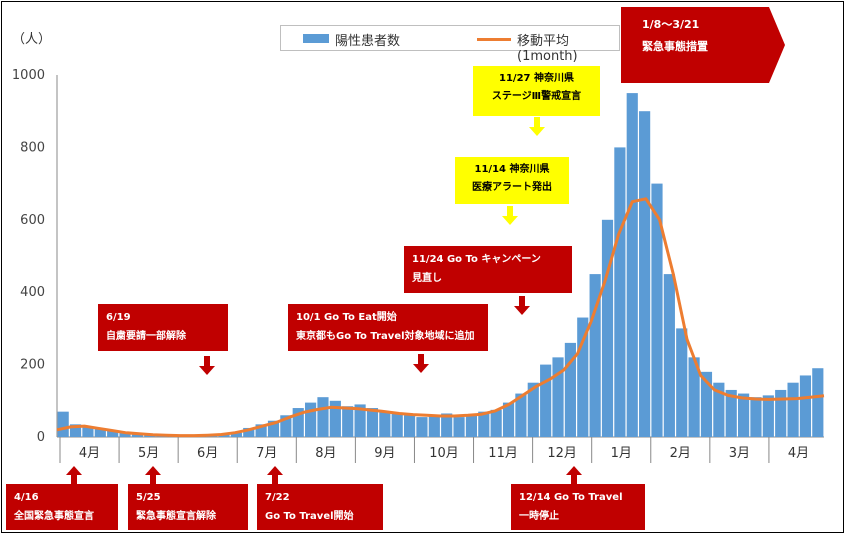  Describe the element at coordinates (28, 75) in the screenshot. I see `y-tick-label: 1000` at that location.